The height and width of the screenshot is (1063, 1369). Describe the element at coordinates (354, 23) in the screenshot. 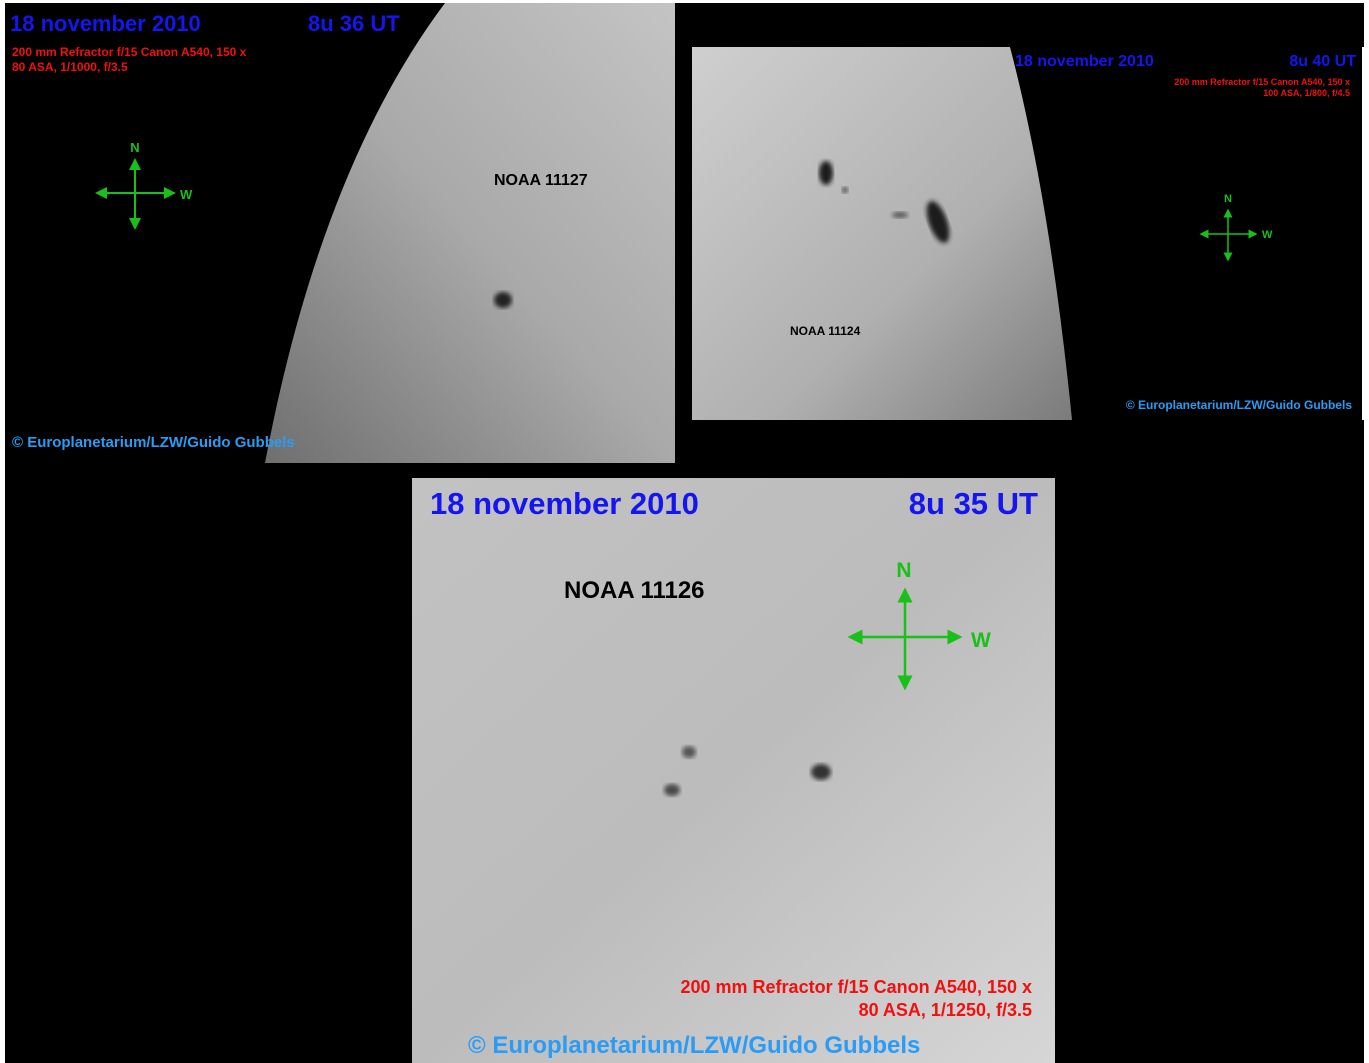

I see `time: 8u 36 UT` at that location.